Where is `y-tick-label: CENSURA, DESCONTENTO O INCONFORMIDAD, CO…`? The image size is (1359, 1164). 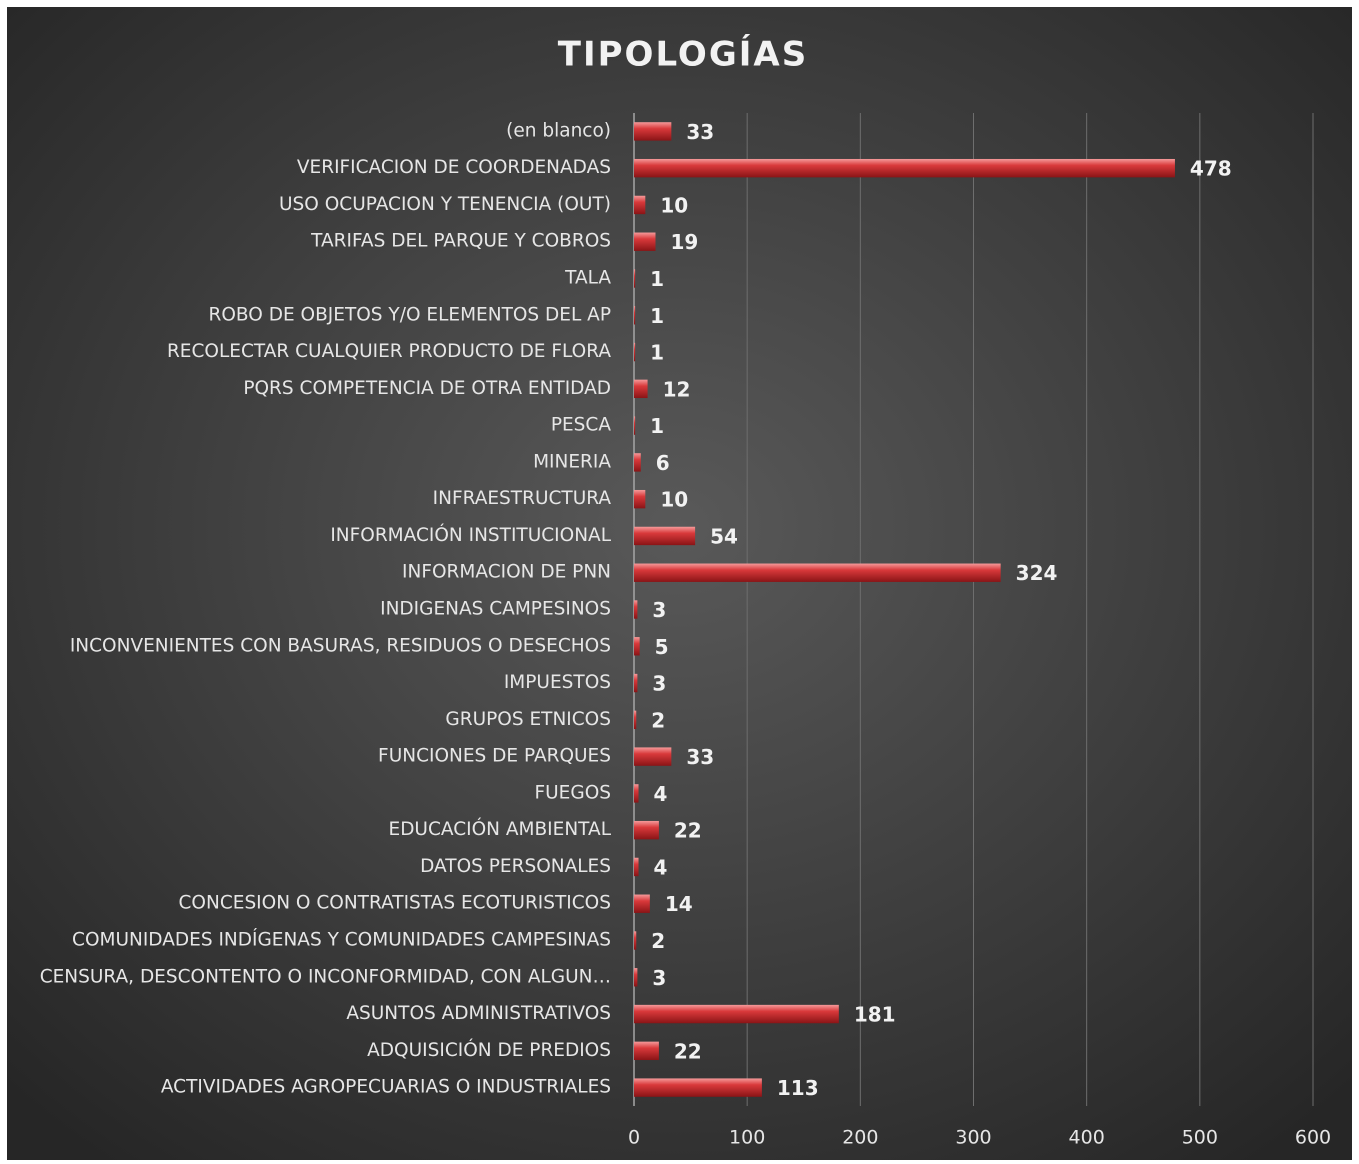
y-tick-label: CENSURA, DESCONTENTO O INCONFORMIDAD, CO… is located at coordinates (325, 976).